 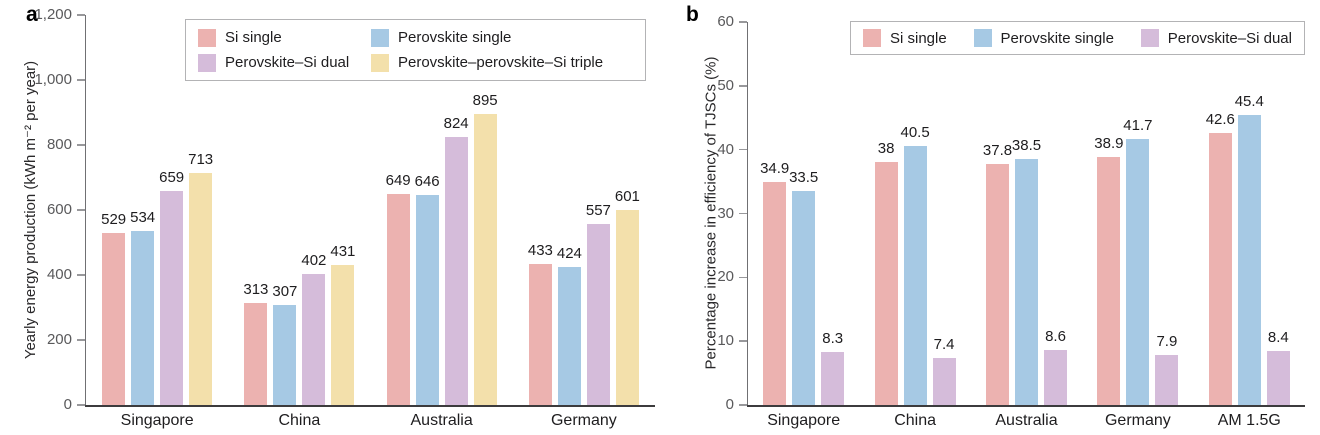 What do you see at coordinates (143, 218) in the screenshot?
I see `bar-value-label: 534` at bounding box center [143, 218].